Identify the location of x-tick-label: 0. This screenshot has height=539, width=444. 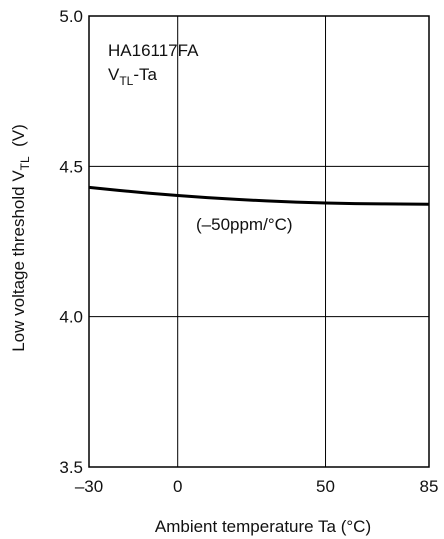
(177, 486).